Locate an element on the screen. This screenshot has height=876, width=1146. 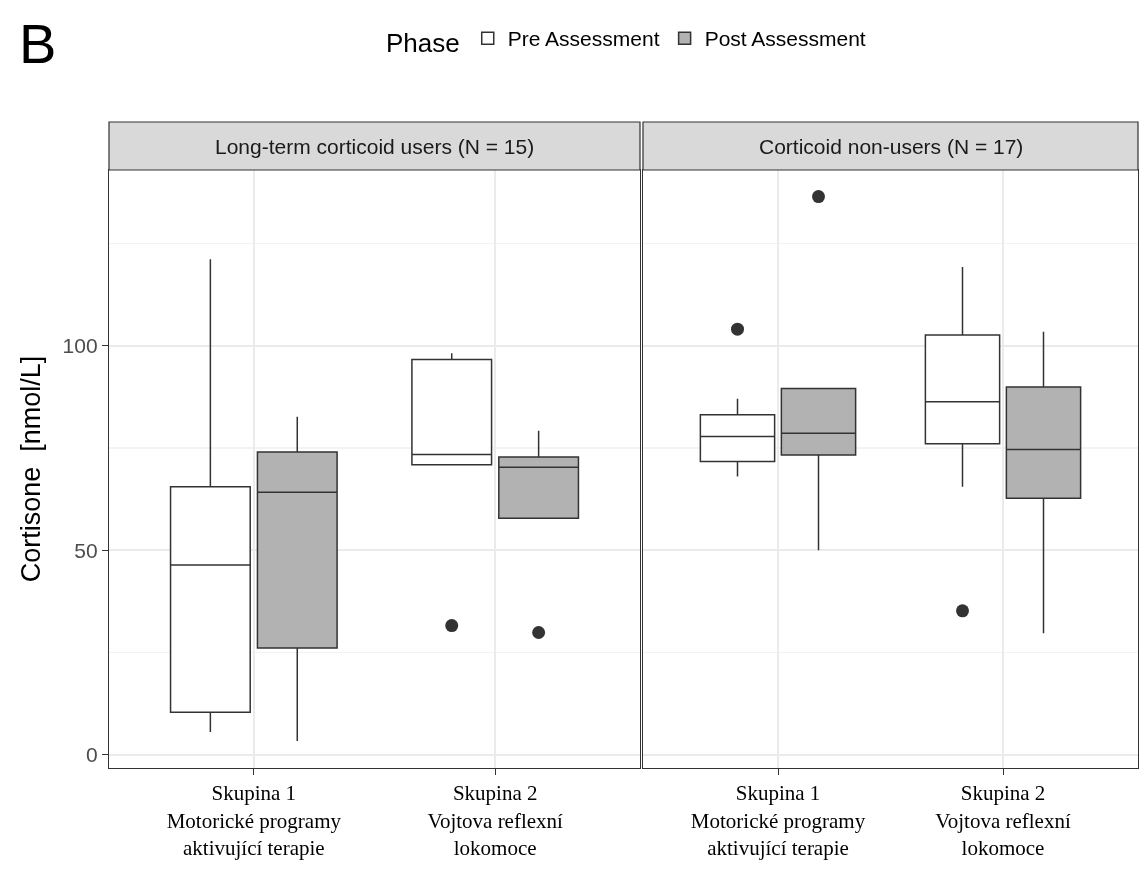
y-tick-label: 50 is located at coordinates (86, 550).